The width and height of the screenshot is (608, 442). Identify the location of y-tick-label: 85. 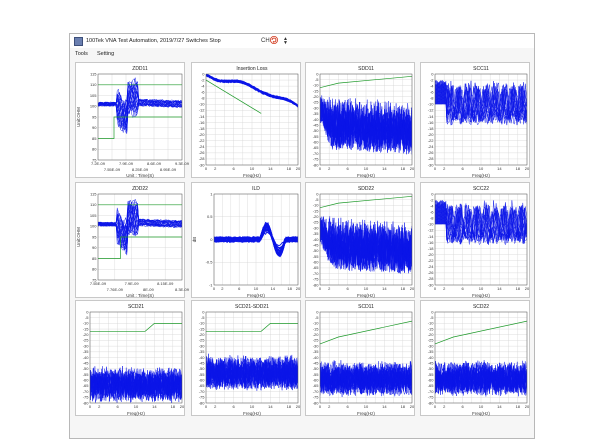
(94, 138).